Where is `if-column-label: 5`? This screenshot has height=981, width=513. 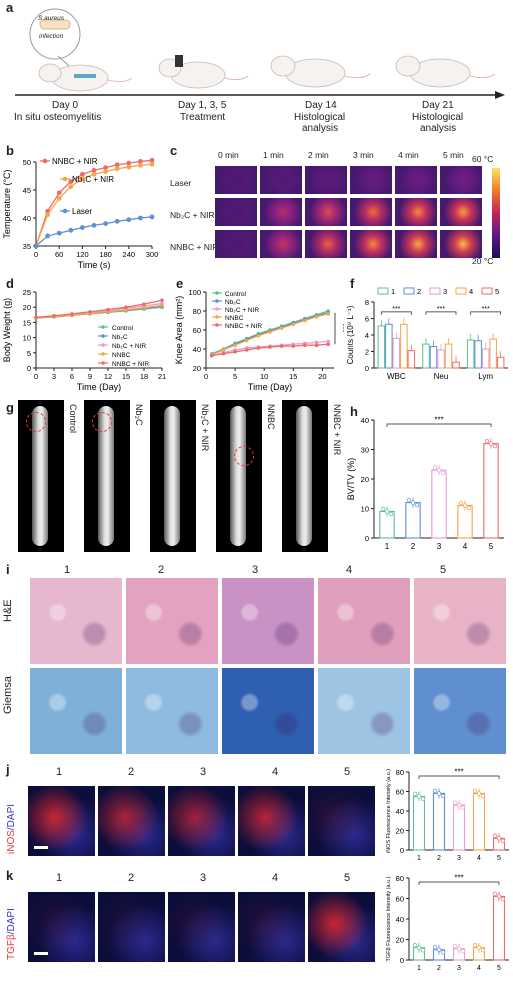
if-column-label: 5 is located at coordinates (347, 772).